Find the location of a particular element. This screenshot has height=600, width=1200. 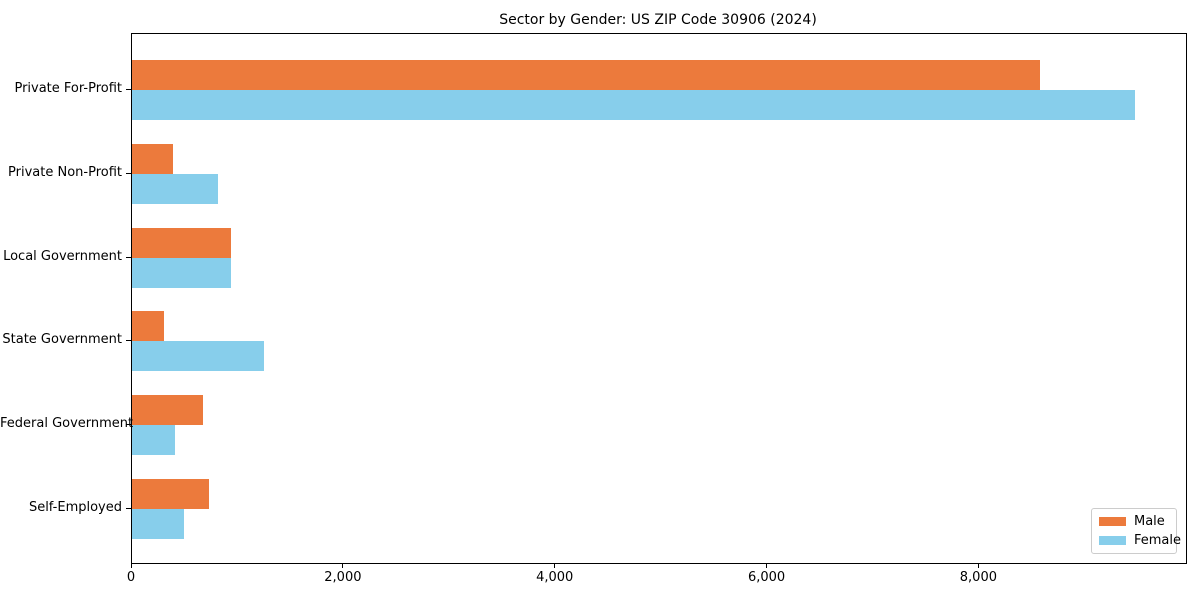

legend-label-female: Female is located at coordinates (1158, 540).